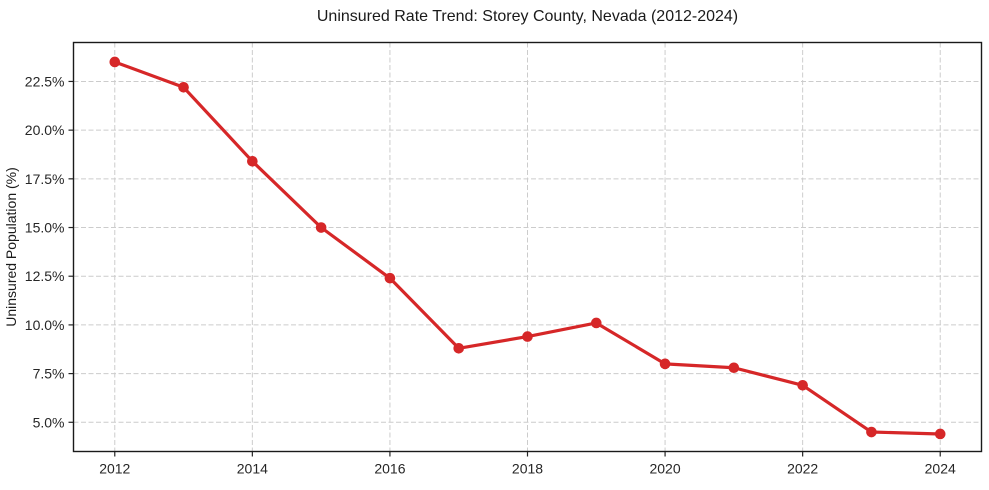  I want to click on x-tick-label: 2024, so click(940, 469).